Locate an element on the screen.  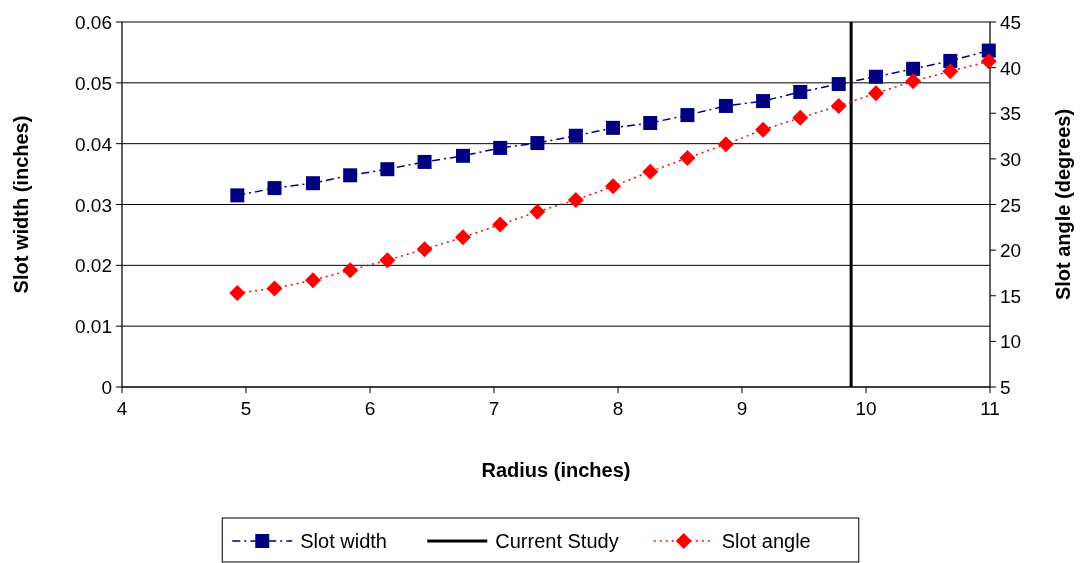
y2-axis-title: Slot angle (degrees) is located at coordinates (1063, 204).